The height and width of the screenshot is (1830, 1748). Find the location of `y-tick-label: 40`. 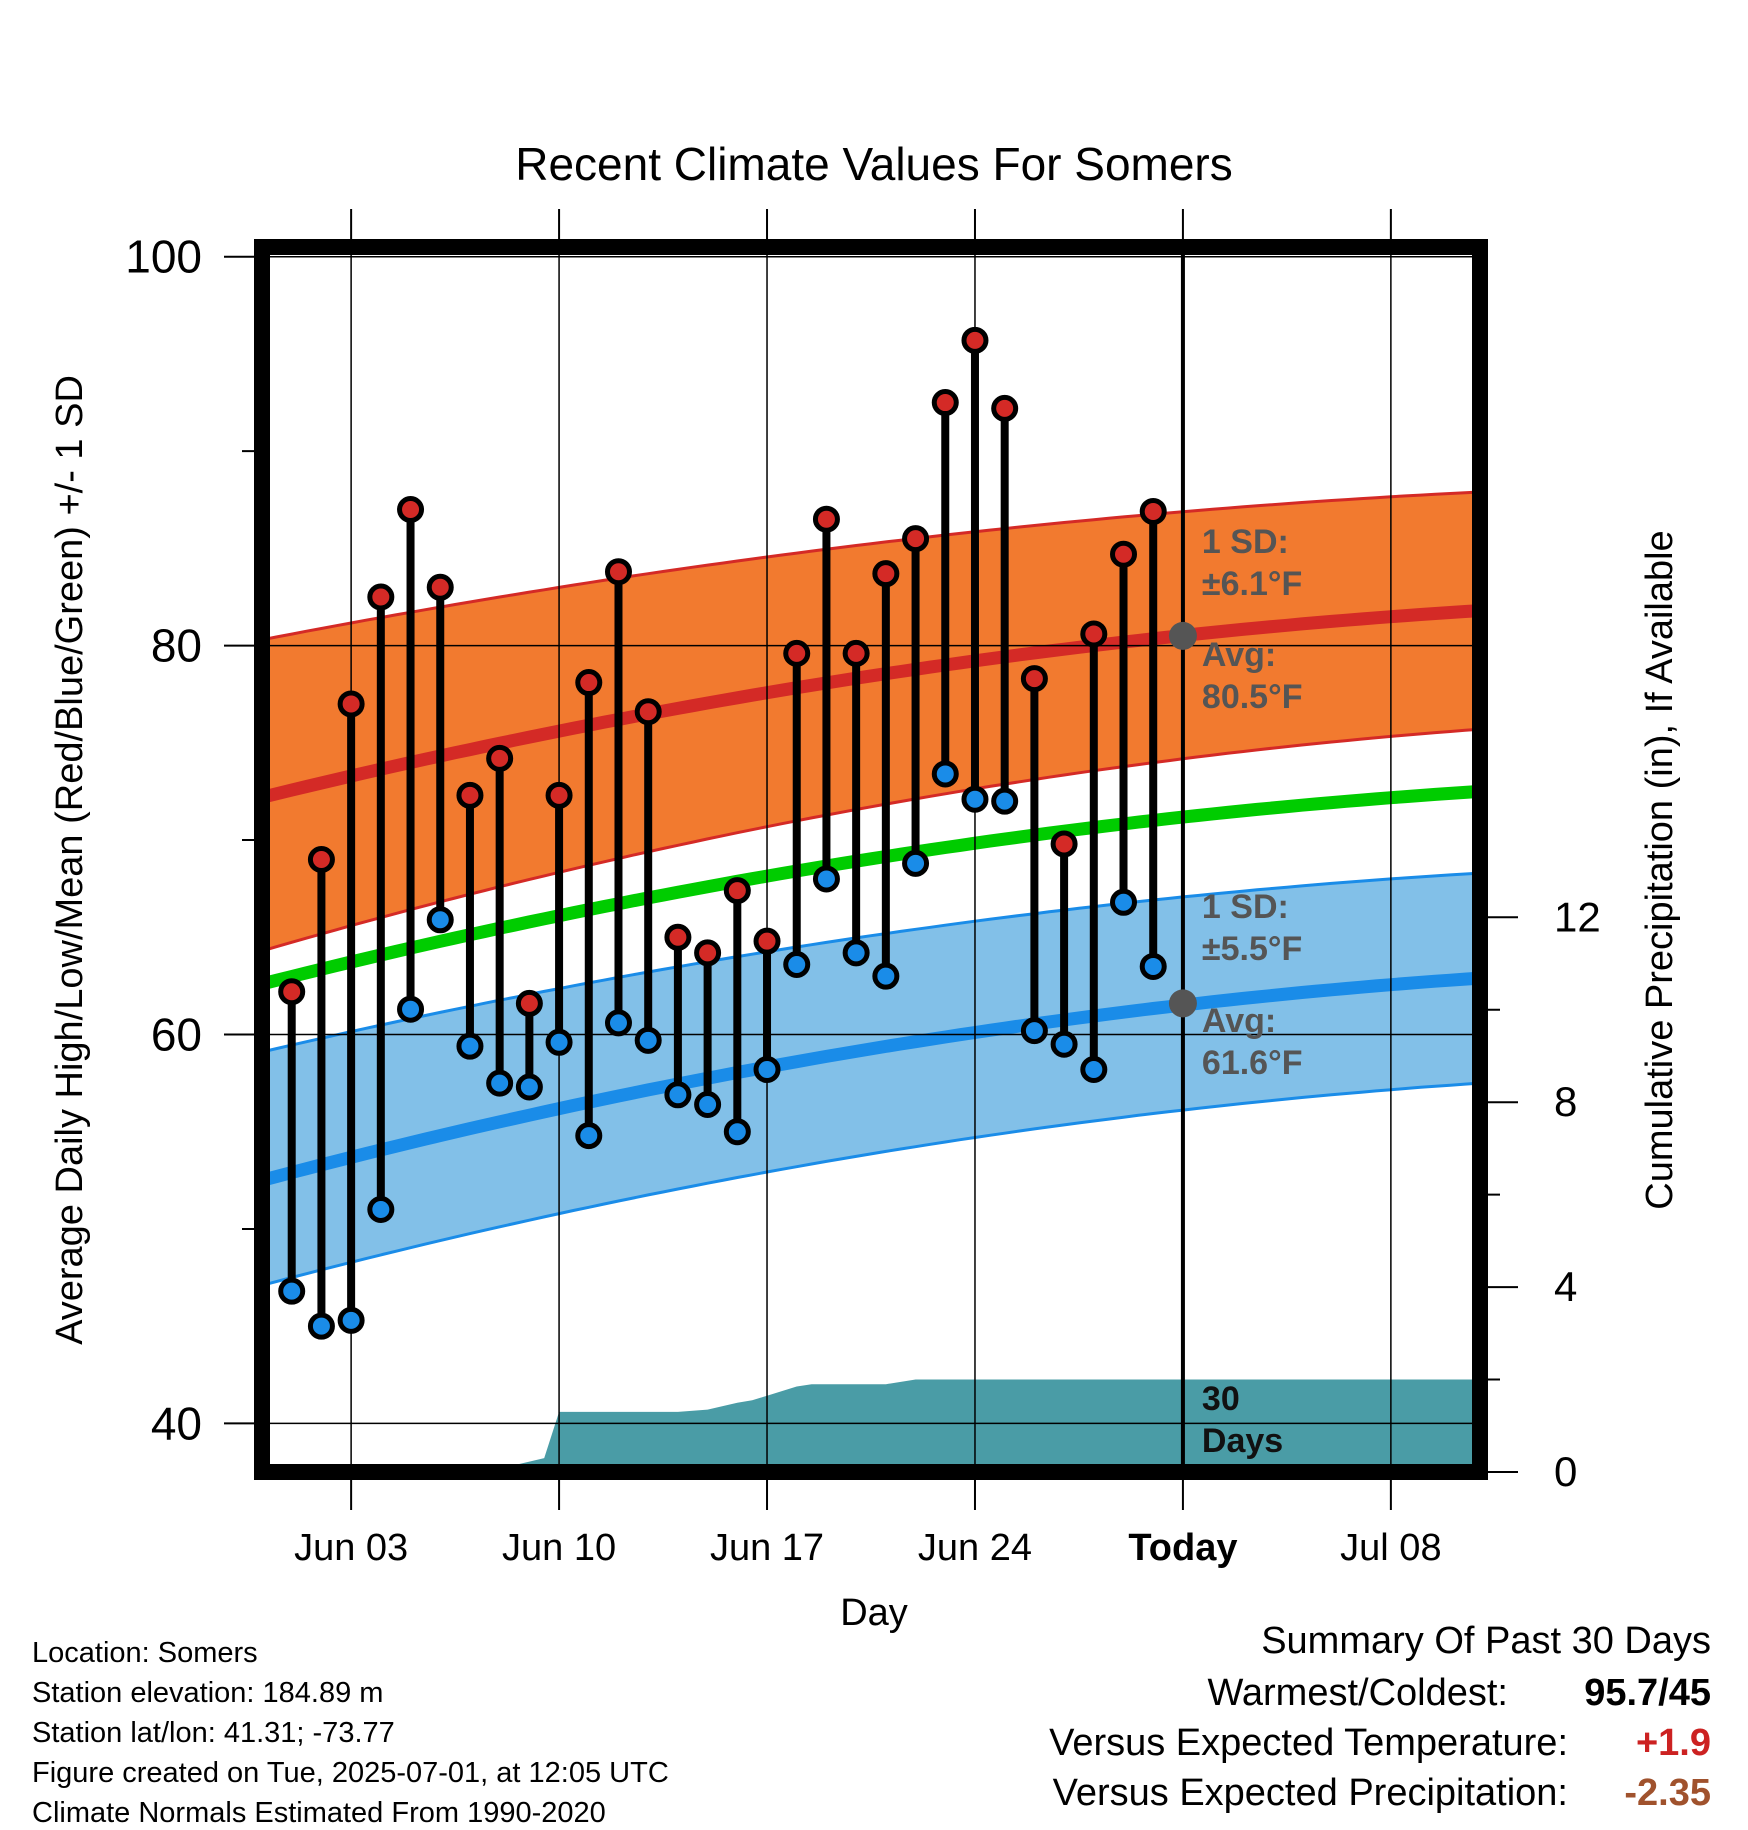

y-tick-label: 40 is located at coordinates (176, 1423).